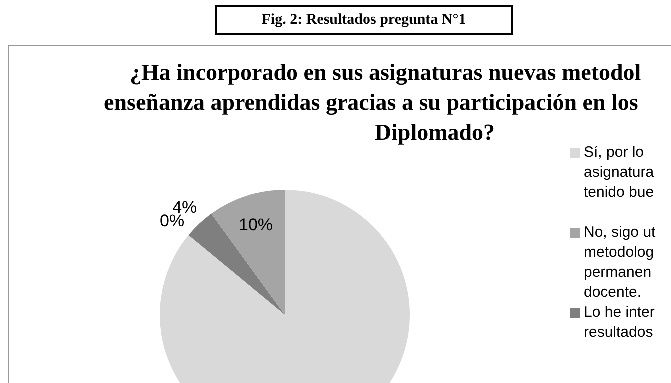  What do you see at coordinates (620, 263) in the screenshot?
I see `legend-label: No, sigo ut metodolog permanen docente.` at bounding box center [620, 263].